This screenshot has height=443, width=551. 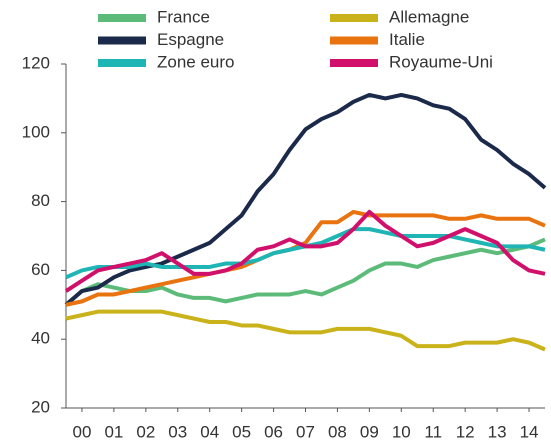 I want to click on x-tick-label: 13, so click(x=497, y=431).